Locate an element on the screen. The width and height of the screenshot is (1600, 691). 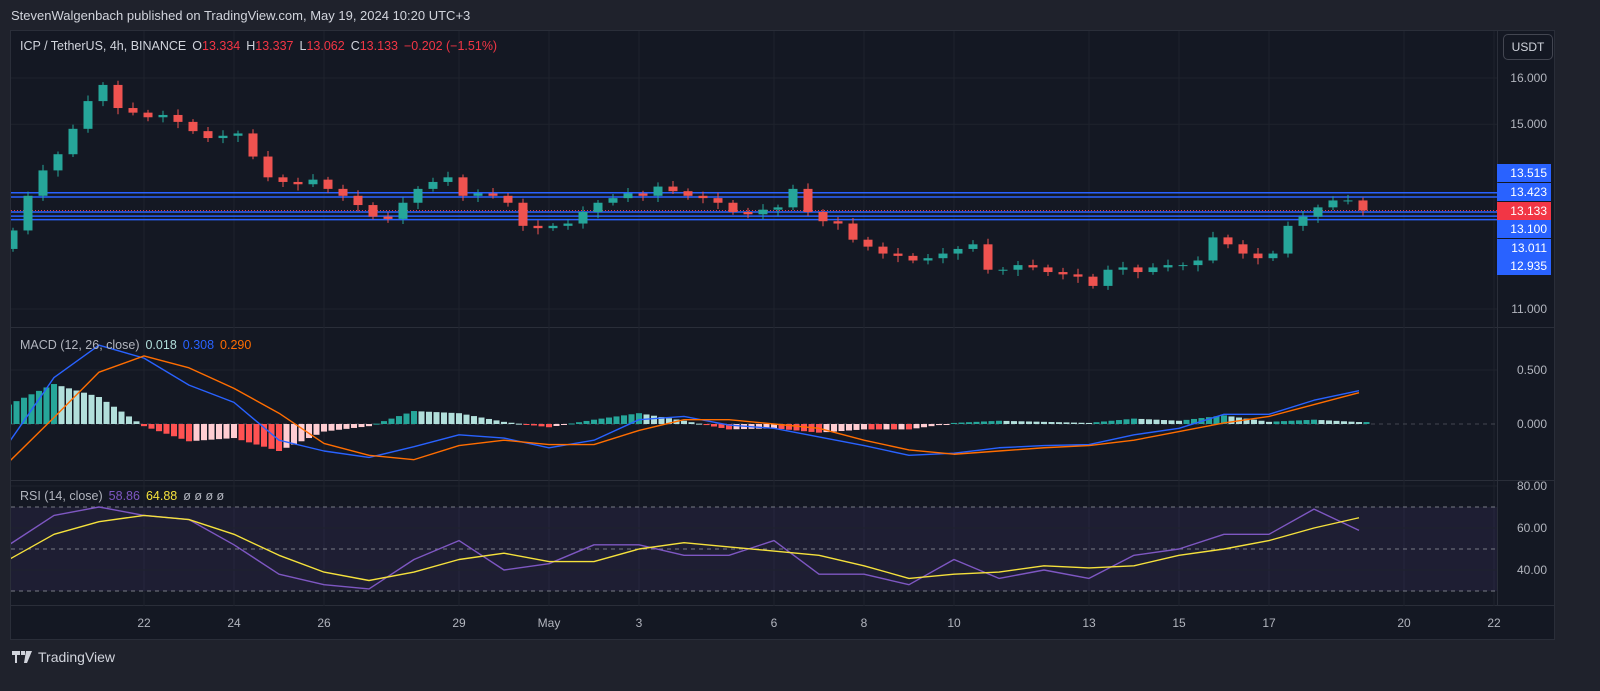
level-label-13-423: 13.423 is located at coordinates (1524, 192).